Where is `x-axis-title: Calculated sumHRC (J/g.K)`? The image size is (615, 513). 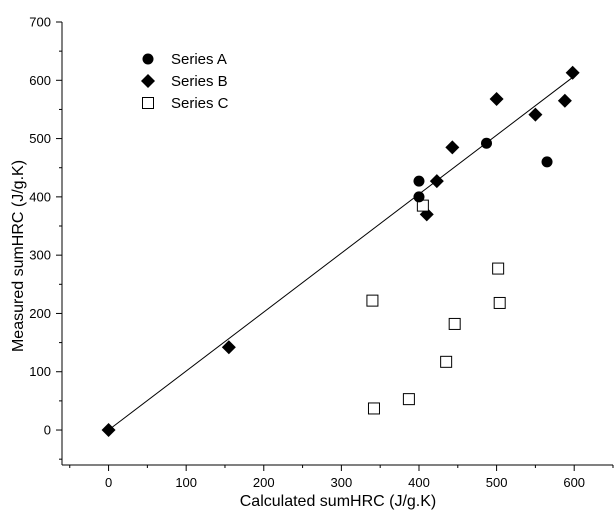 x-axis-title: Calculated sumHRC (J/g.K) is located at coordinates (338, 501).